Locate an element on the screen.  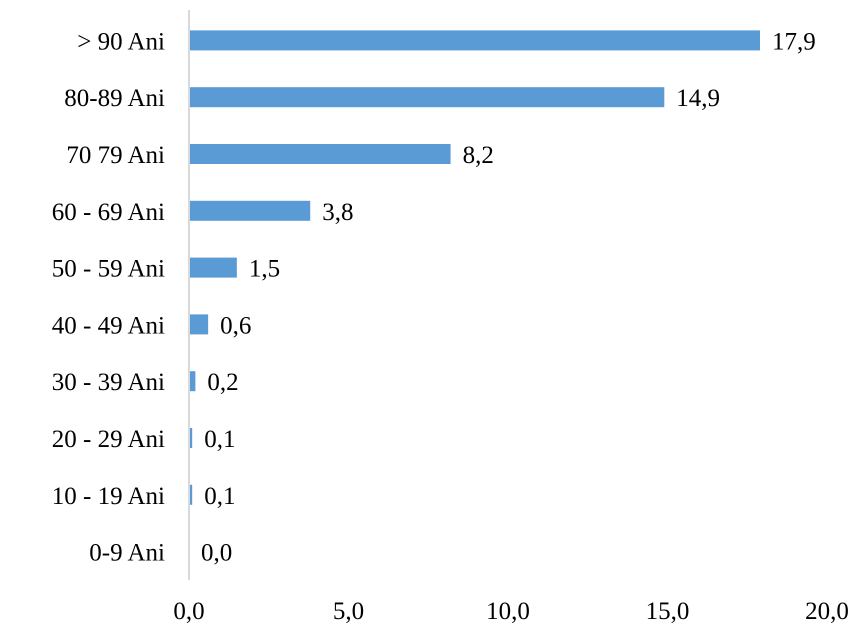
value-label: 3,8 is located at coordinates (337, 212).